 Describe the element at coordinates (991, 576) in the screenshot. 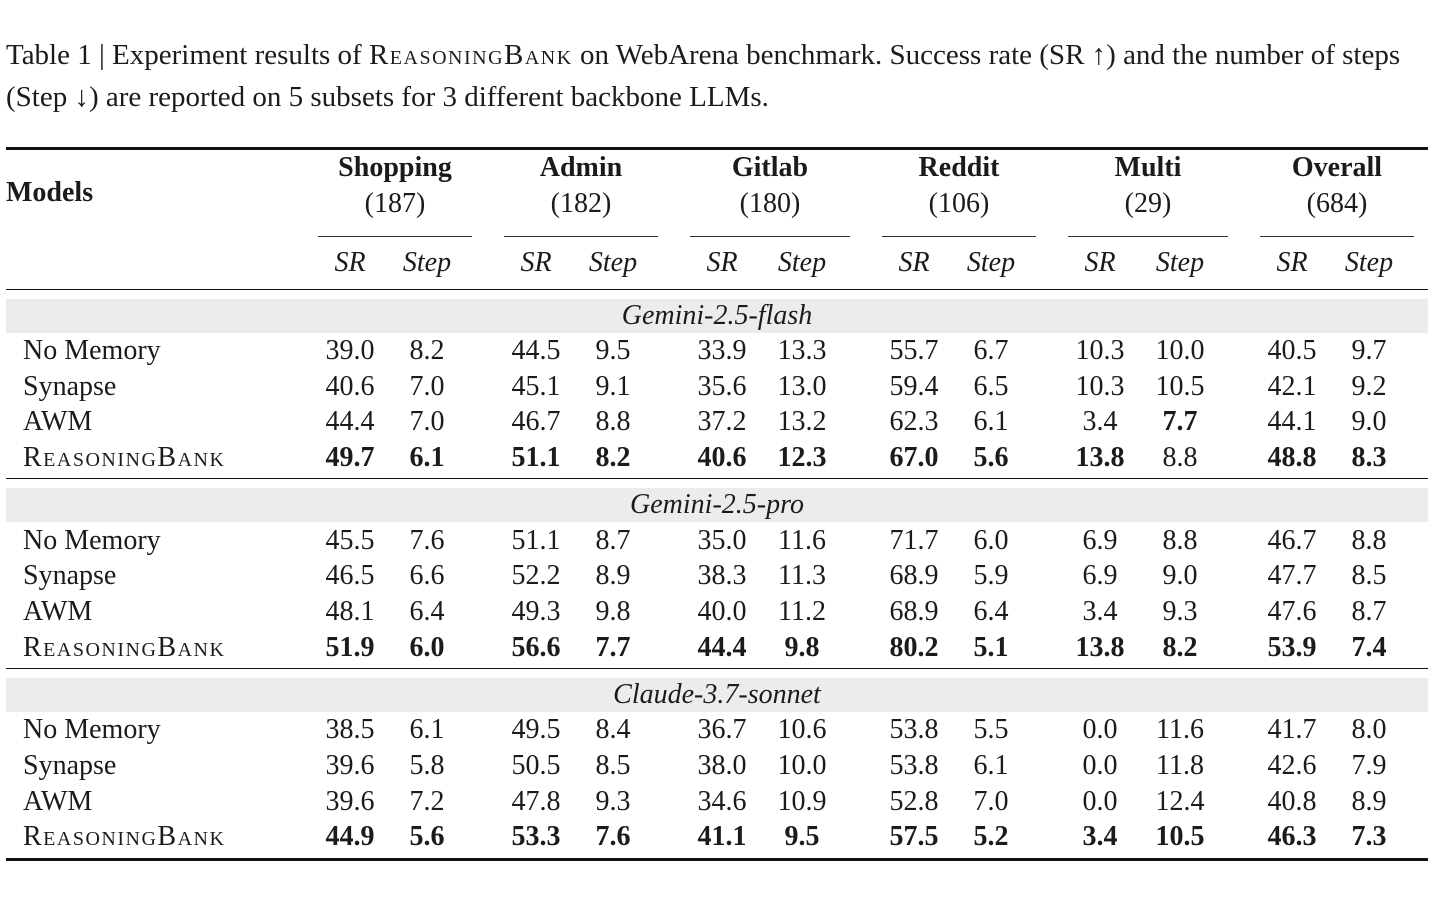

I see `step-value-cell: 5.9` at that location.